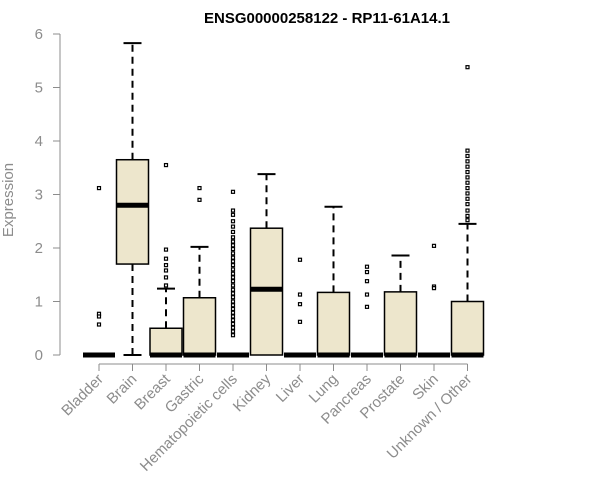  I want to click on x-tick-label: Kidney, so click(252, 392).